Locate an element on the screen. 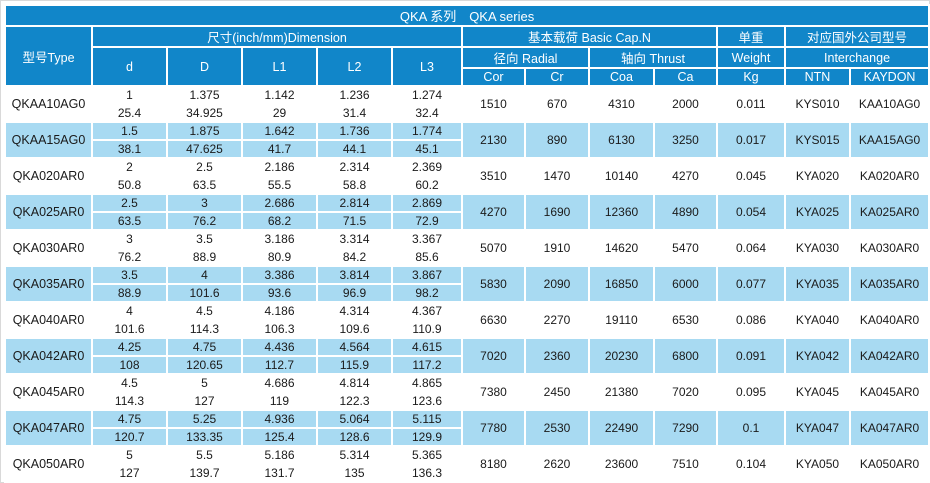  cell-L2-inch: 4.814 is located at coordinates (354, 383).